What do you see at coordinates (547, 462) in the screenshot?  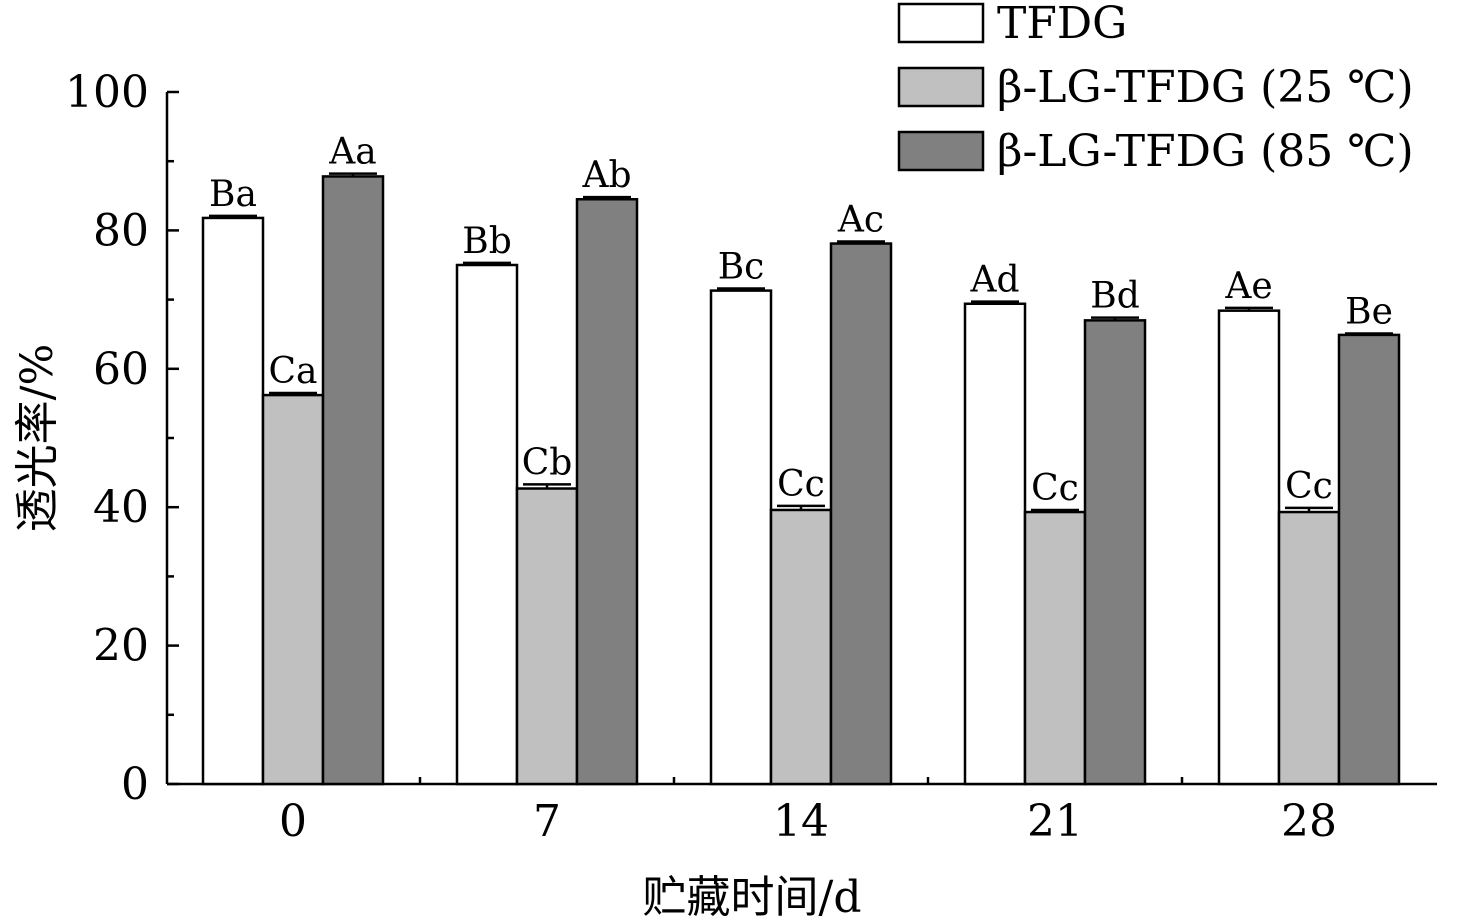 I see `data-label: Cb` at bounding box center [547, 462].